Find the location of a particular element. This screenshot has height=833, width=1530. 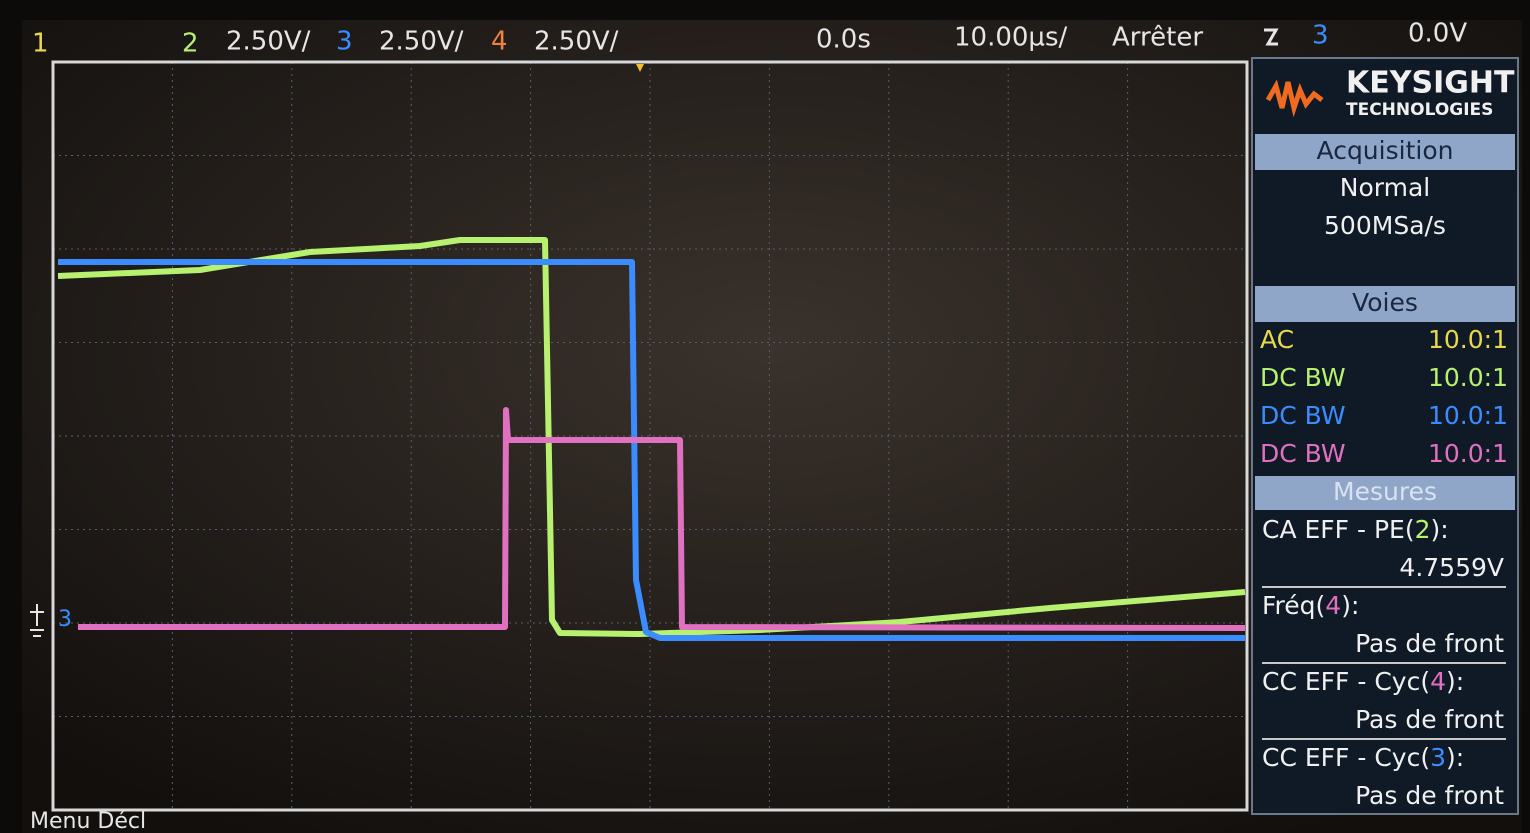

acquisition-mode: Normal is located at coordinates (1385, 187).